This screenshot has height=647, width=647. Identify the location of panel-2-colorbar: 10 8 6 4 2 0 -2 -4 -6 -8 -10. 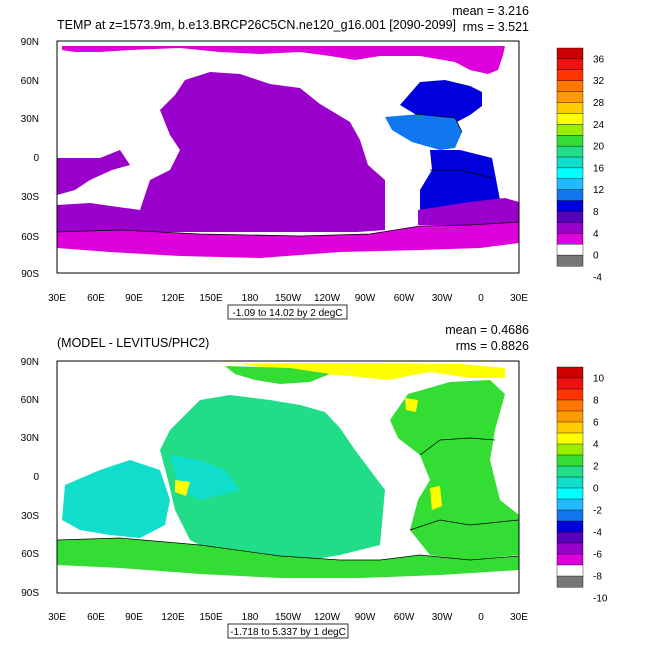
(582, 485).